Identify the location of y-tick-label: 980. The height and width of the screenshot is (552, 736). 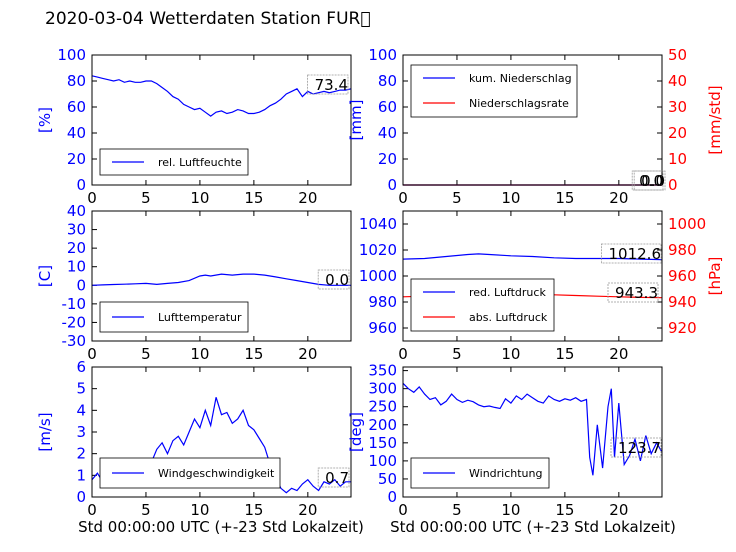
(382, 302).